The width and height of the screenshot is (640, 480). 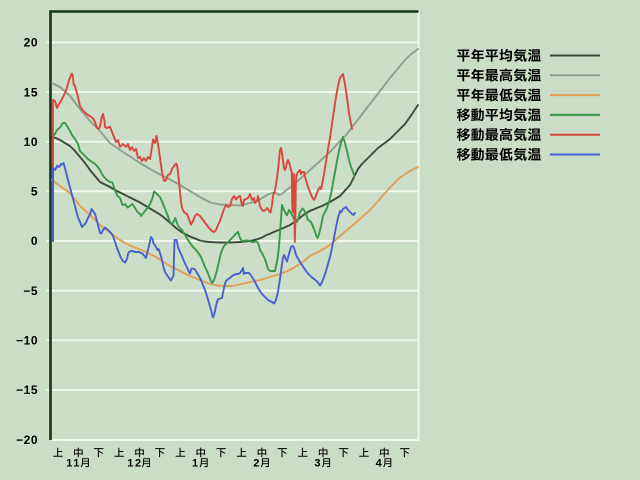 I want to click on svg-text: 11, so click(x=73, y=464).